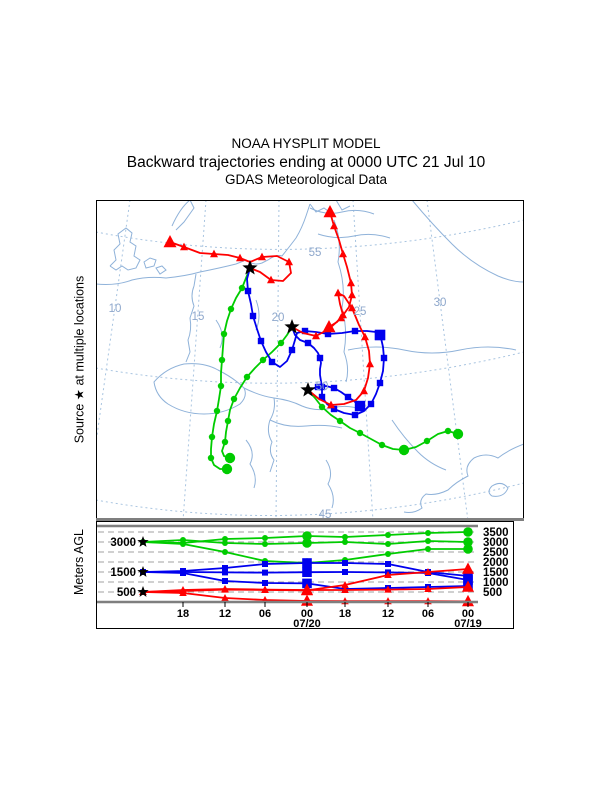 The height and width of the screenshot is (792, 612). I want to click on graticule-label: 55, so click(315, 253).